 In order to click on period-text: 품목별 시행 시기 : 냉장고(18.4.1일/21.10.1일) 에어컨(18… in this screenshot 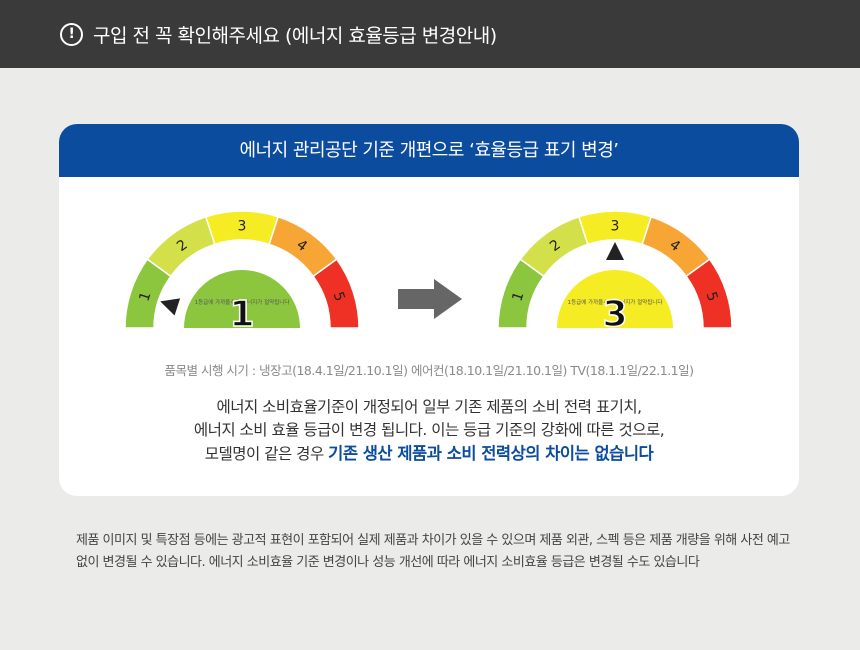, I will do `click(429, 370)`.